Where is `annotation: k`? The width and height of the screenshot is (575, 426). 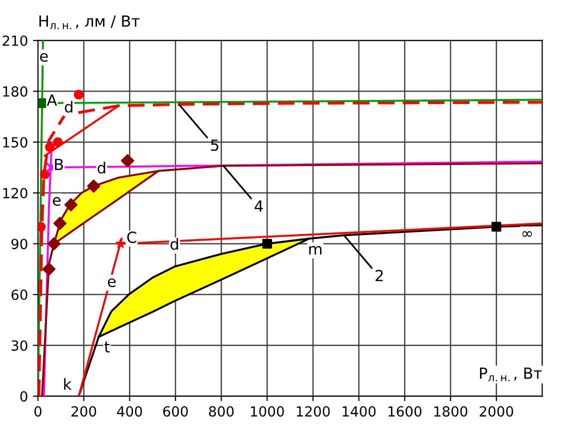
annotation: k is located at coordinates (68, 384).